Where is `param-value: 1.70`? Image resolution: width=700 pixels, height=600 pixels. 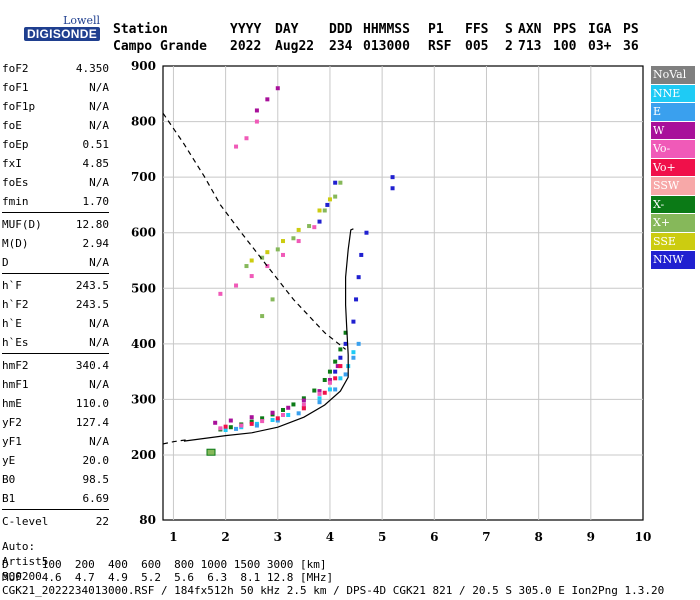
param-value: 1.70 is located at coordinates (96, 201).